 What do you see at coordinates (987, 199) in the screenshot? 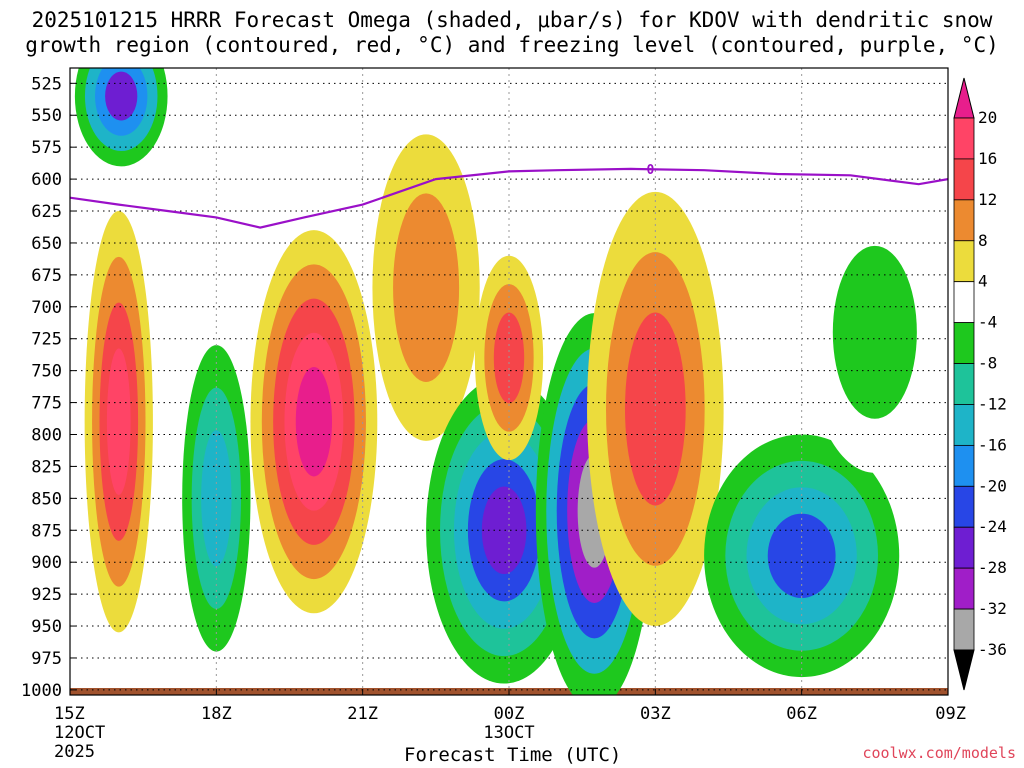
I see `colorbar-label-2: 12` at bounding box center [987, 199].